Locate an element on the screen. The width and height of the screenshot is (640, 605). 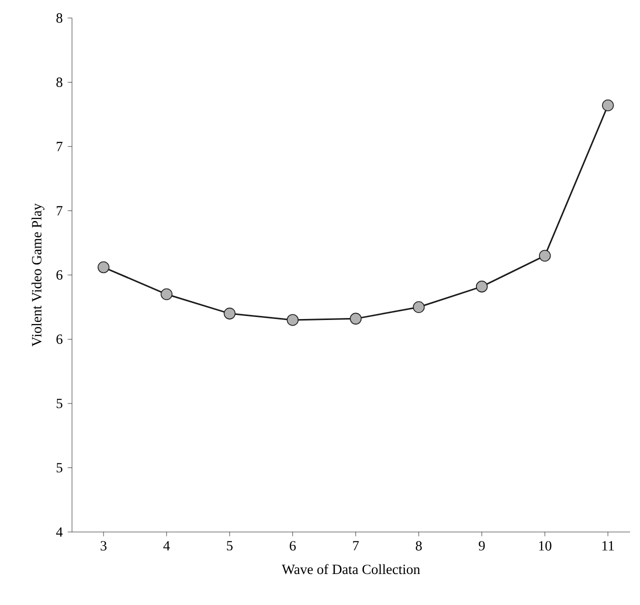
y-tick-label: 4 is located at coordinates (59, 532).